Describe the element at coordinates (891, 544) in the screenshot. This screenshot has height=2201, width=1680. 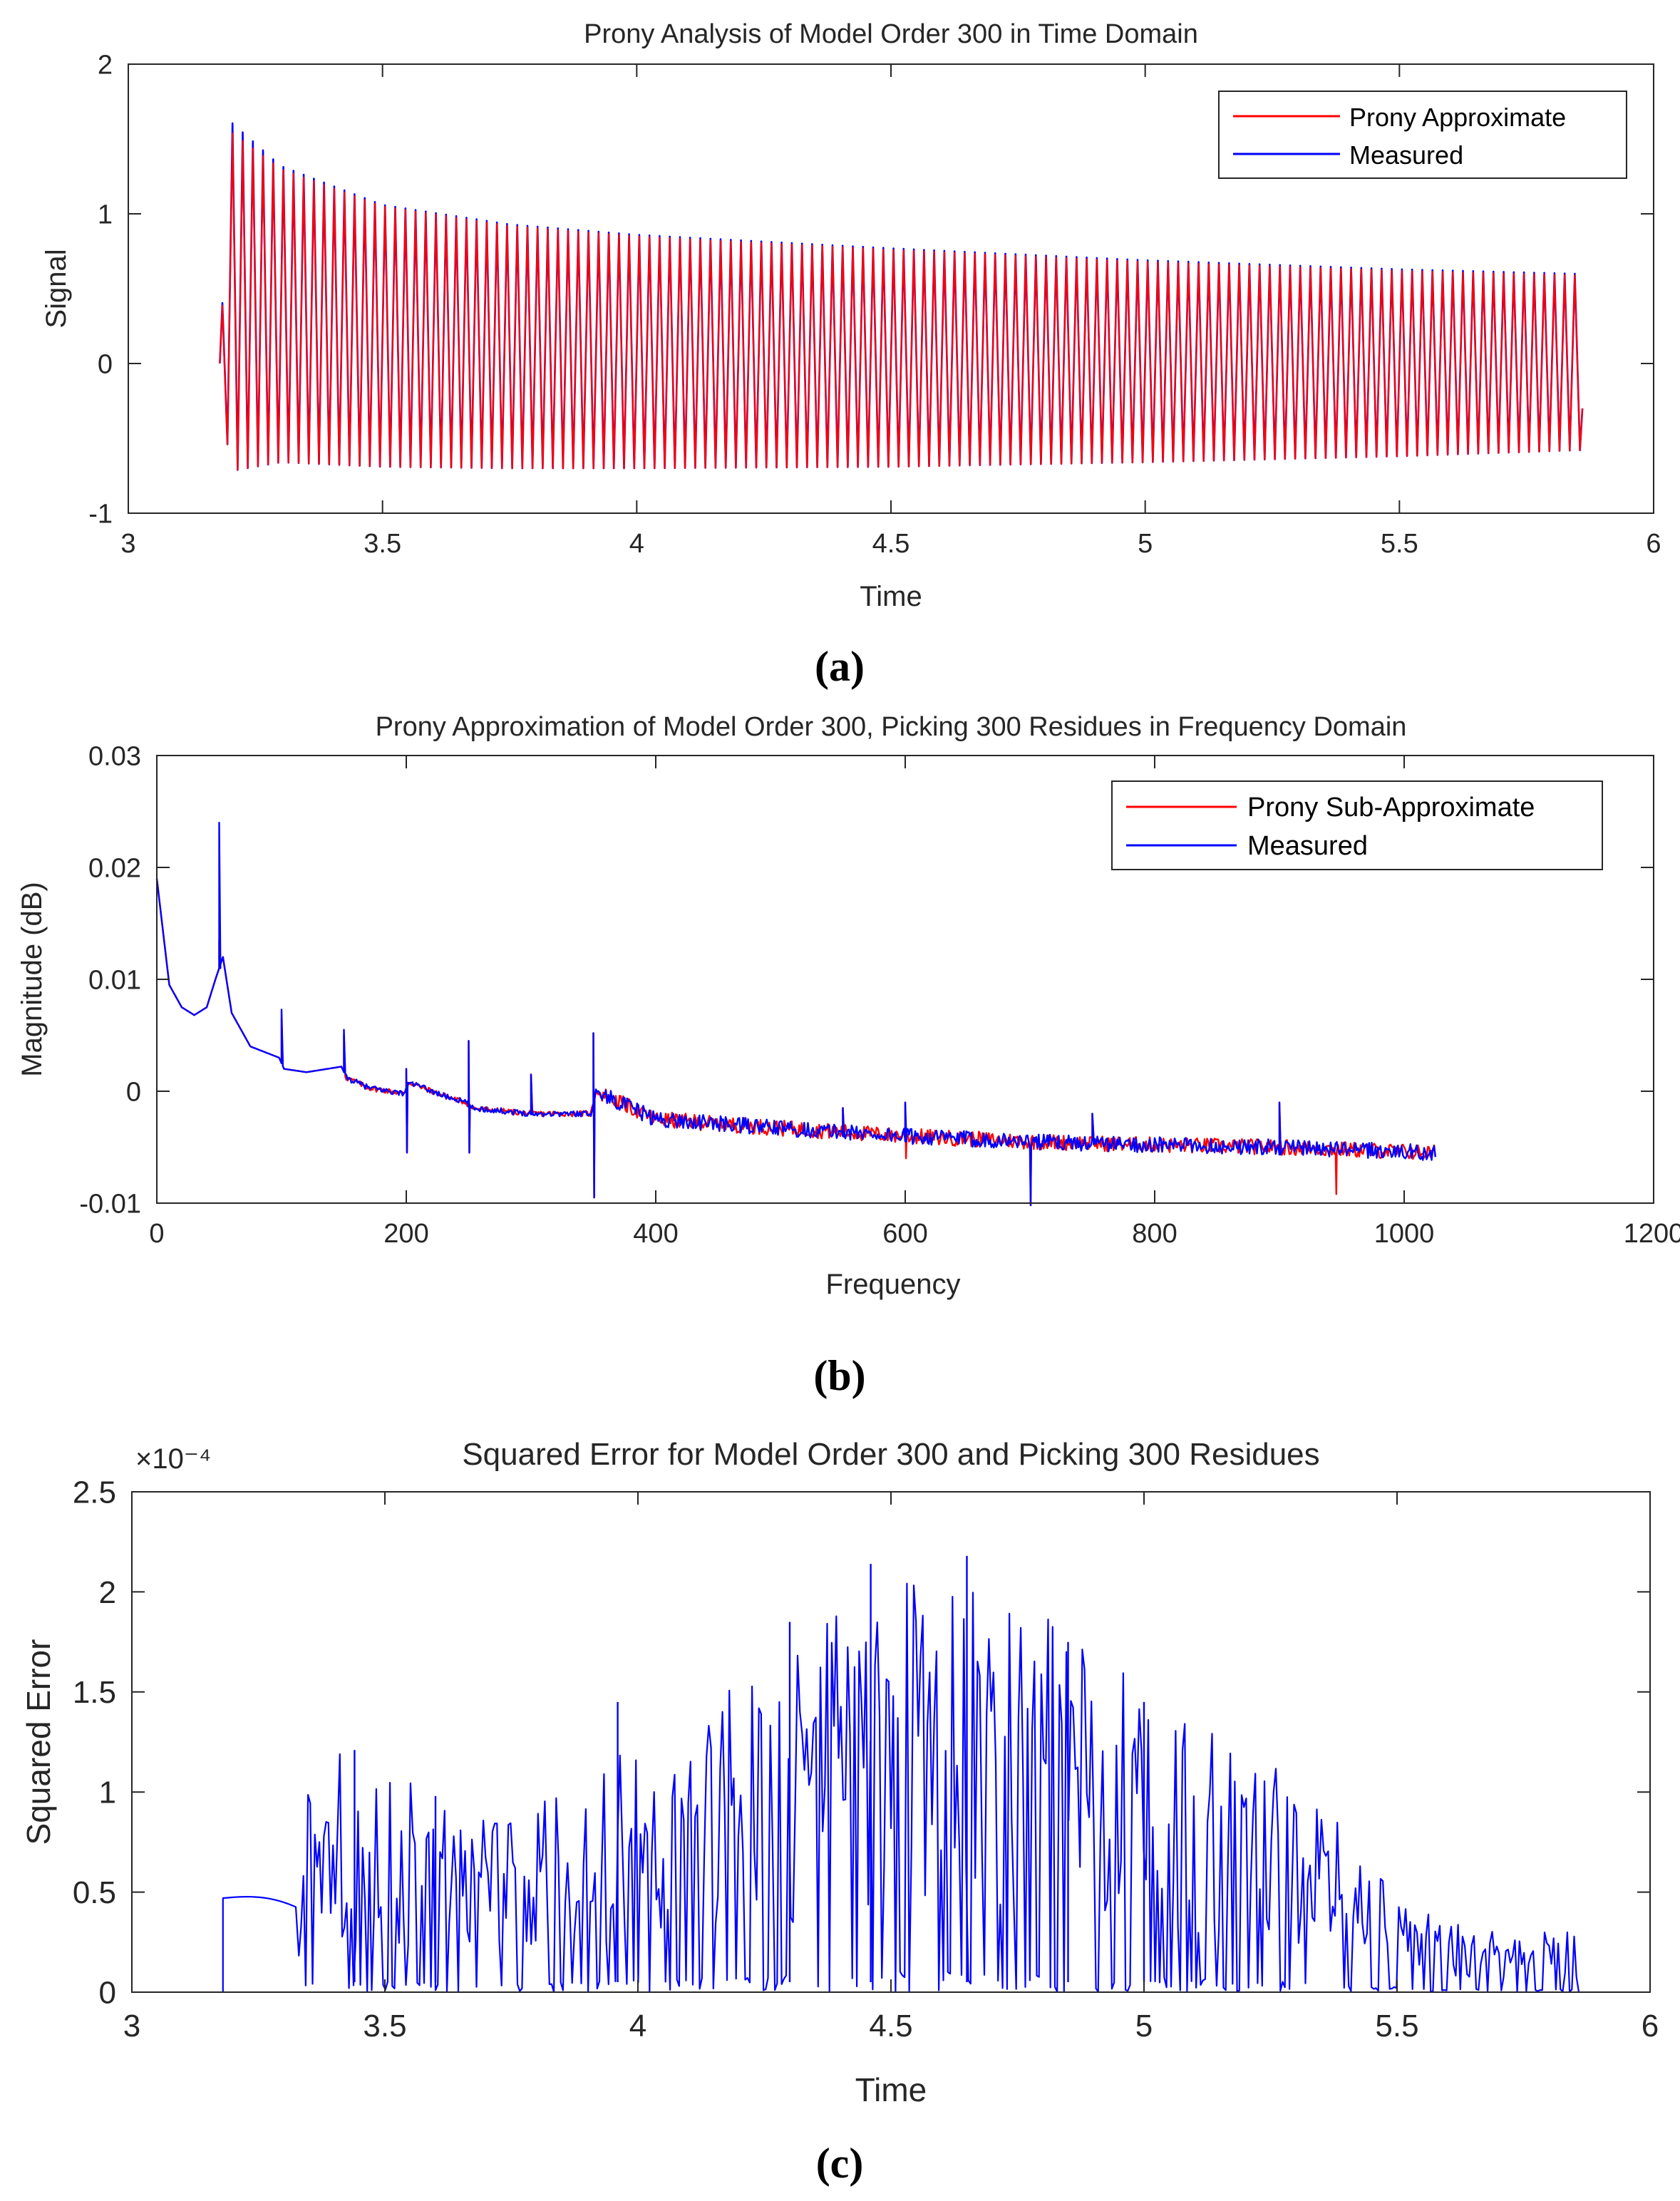
I see `chart-a-xtick-label: 4.5` at that location.